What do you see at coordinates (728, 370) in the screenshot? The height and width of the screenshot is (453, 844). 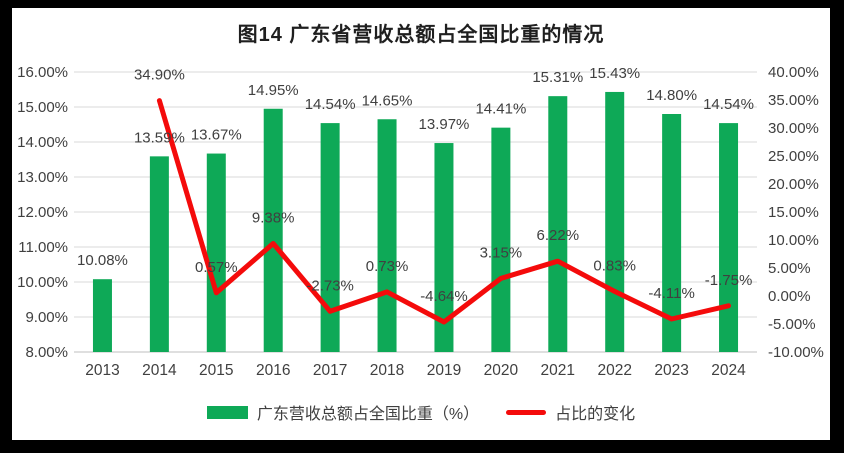 I see `x-axis-label: 2024` at bounding box center [728, 370].